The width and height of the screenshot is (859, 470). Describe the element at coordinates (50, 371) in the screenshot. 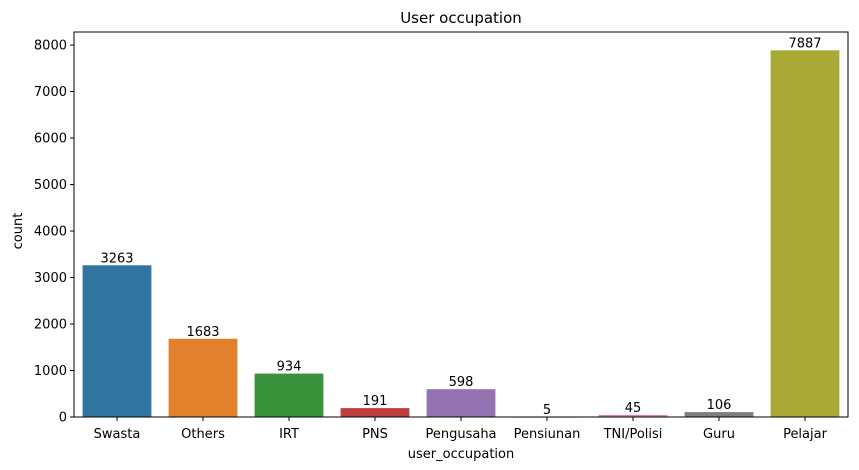

I see `y-tick-label: 1000` at that location.